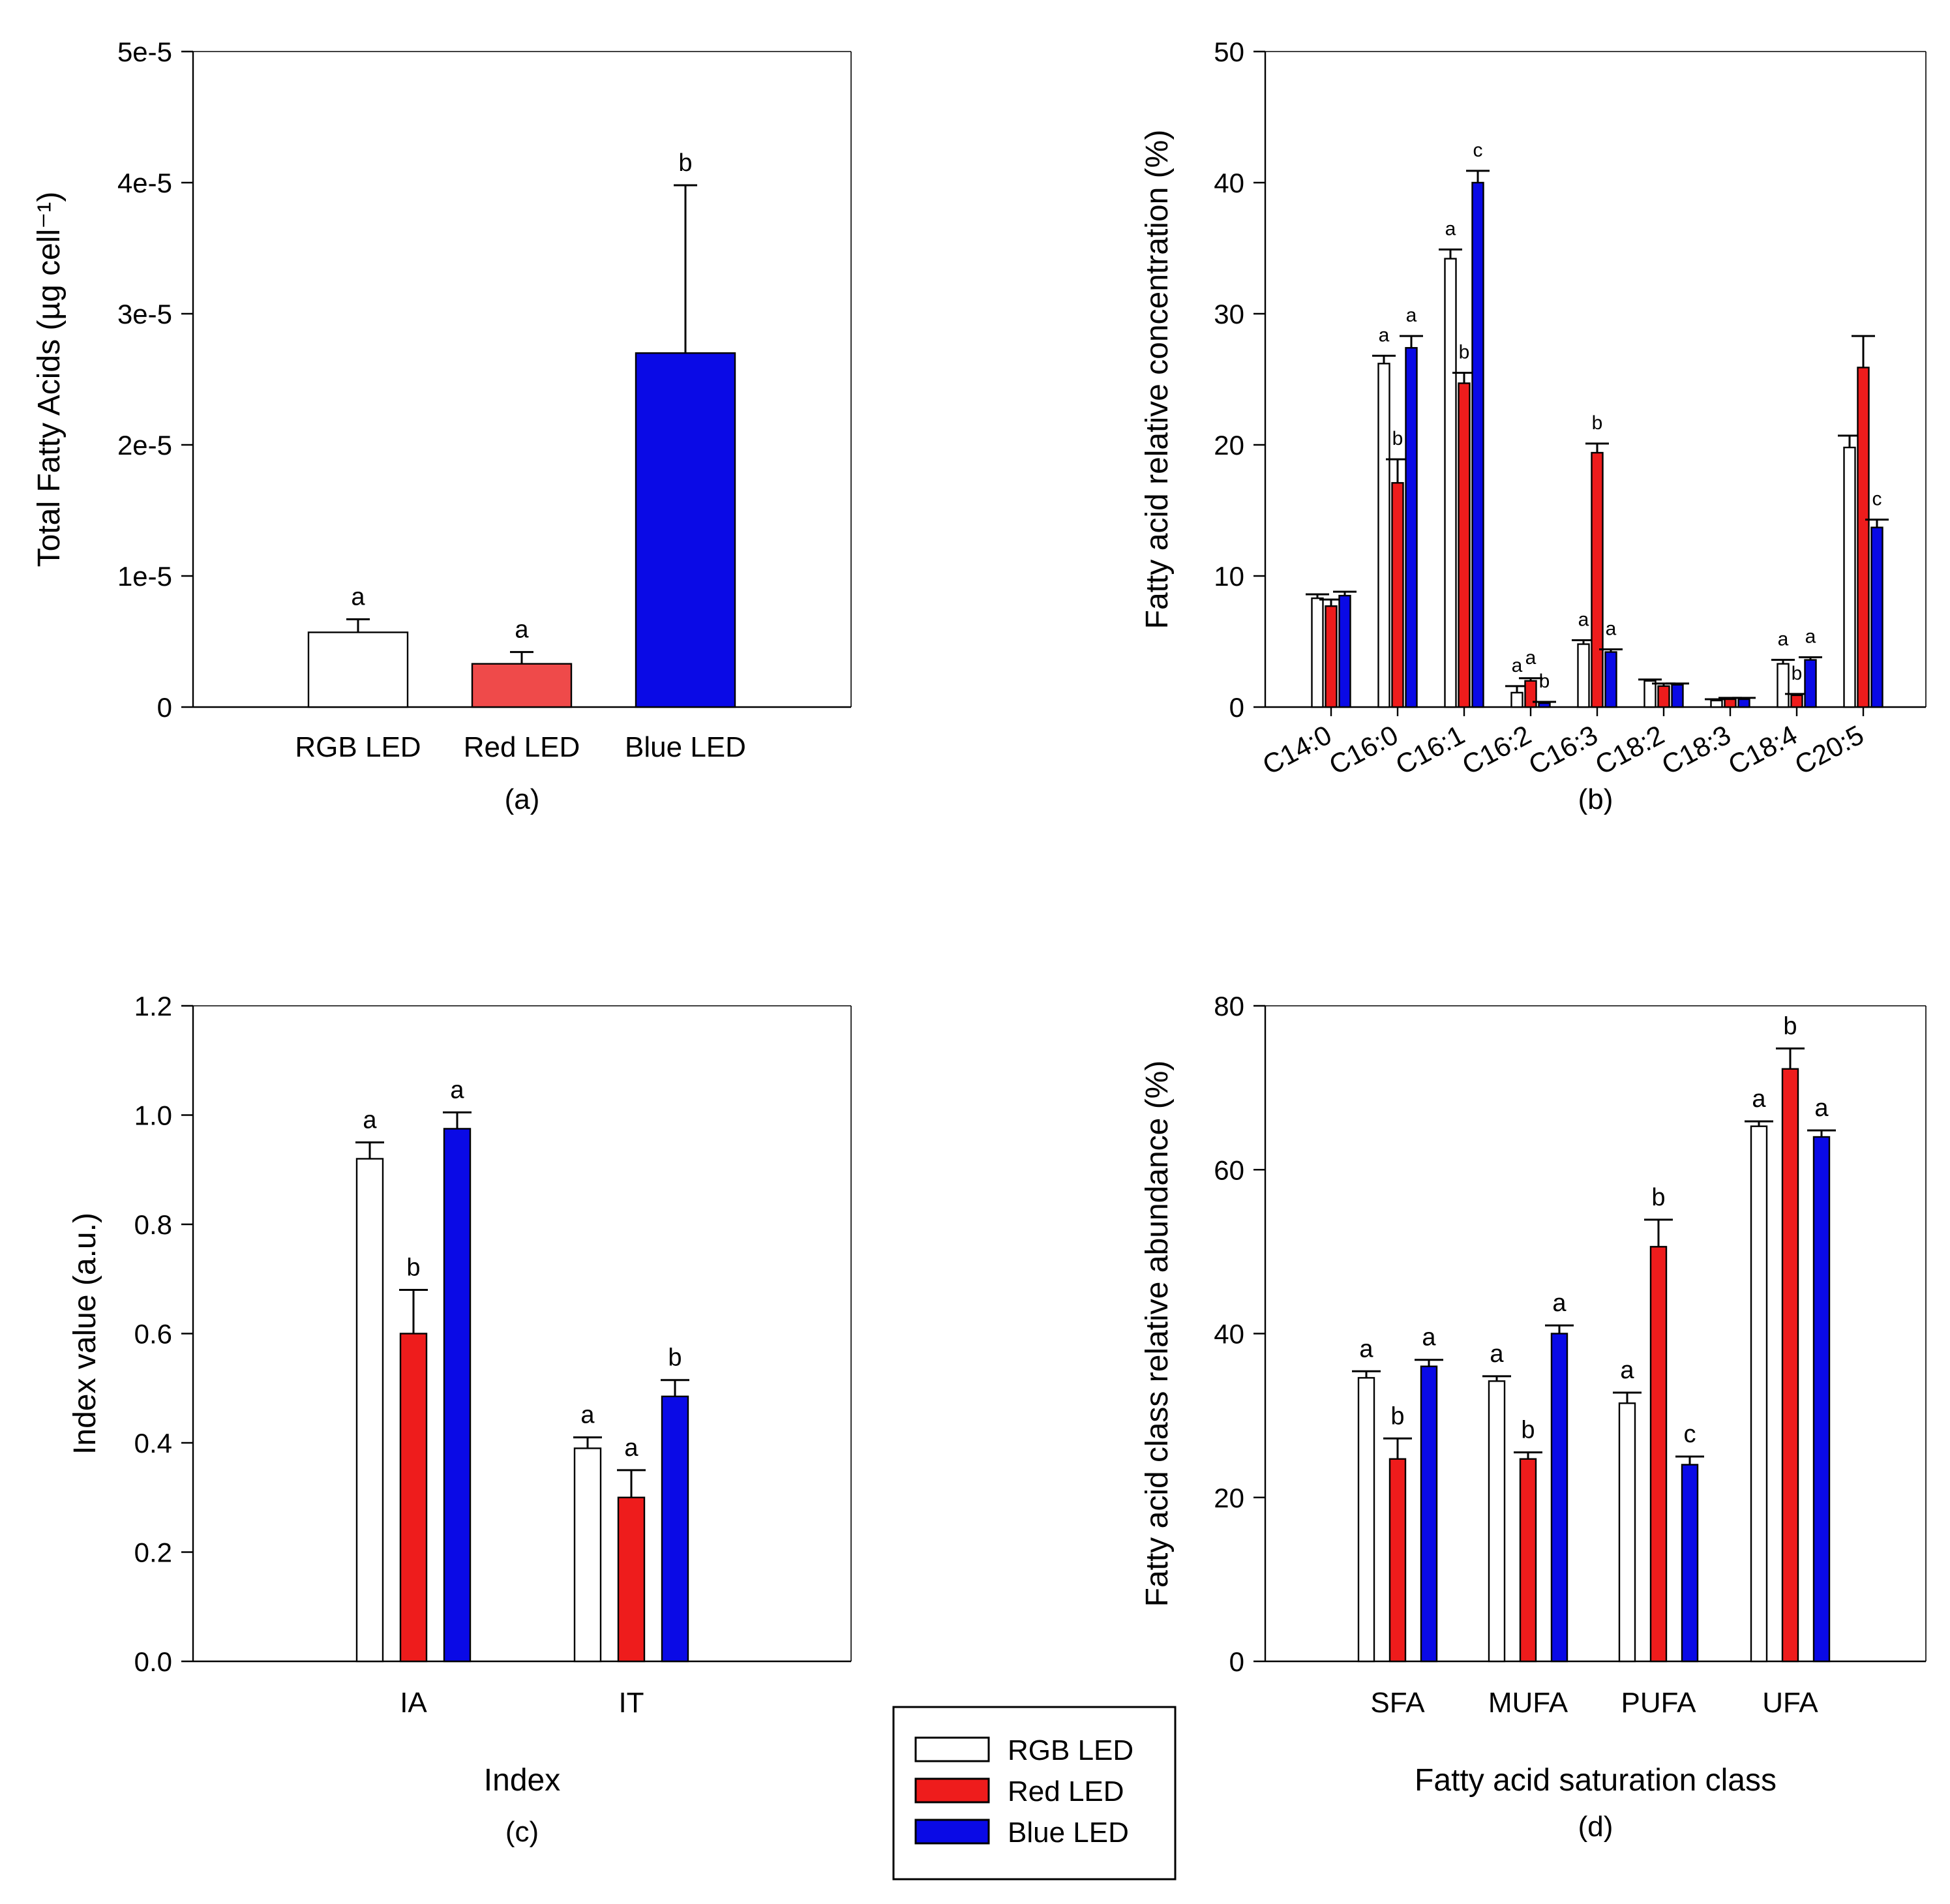 This screenshot has height=1904, width=1950. What do you see at coordinates (1229, 314) in the screenshot?
I see `y-tick-label: 30` at bounding box center [1229, 314].